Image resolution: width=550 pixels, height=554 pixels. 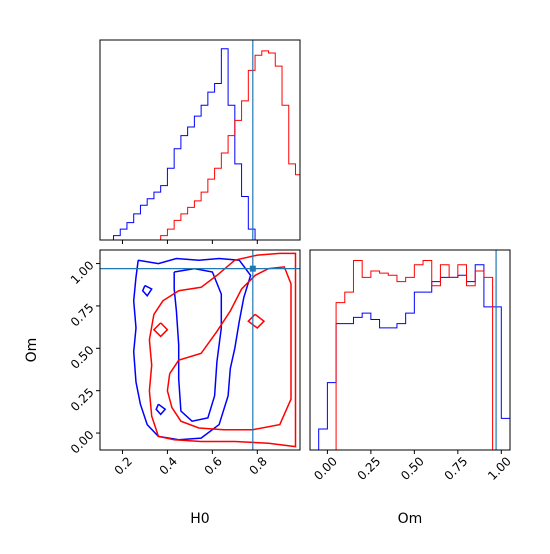 I want to click on x-tick-label: 0.2, so click(x=123, y=465).